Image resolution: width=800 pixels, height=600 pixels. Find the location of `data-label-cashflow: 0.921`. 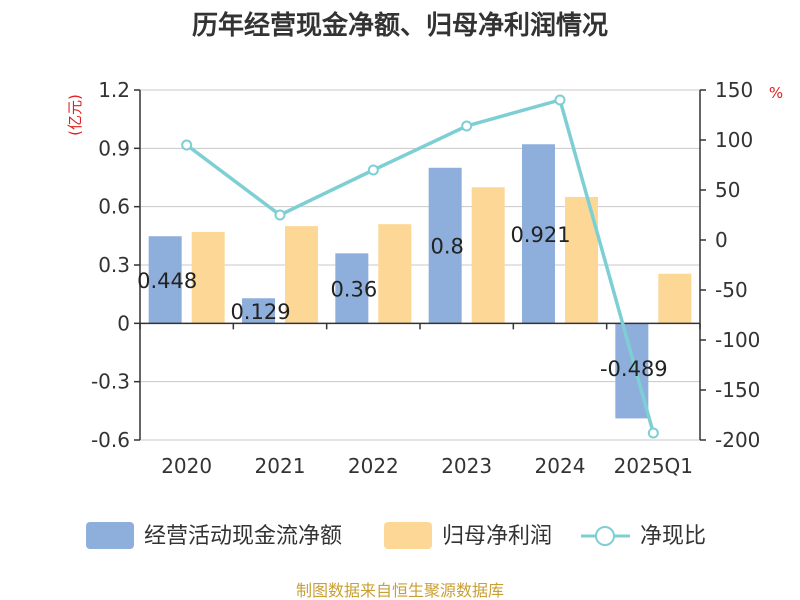

data-label-cashflow: 0.921 is located at coordinates (540, 235).